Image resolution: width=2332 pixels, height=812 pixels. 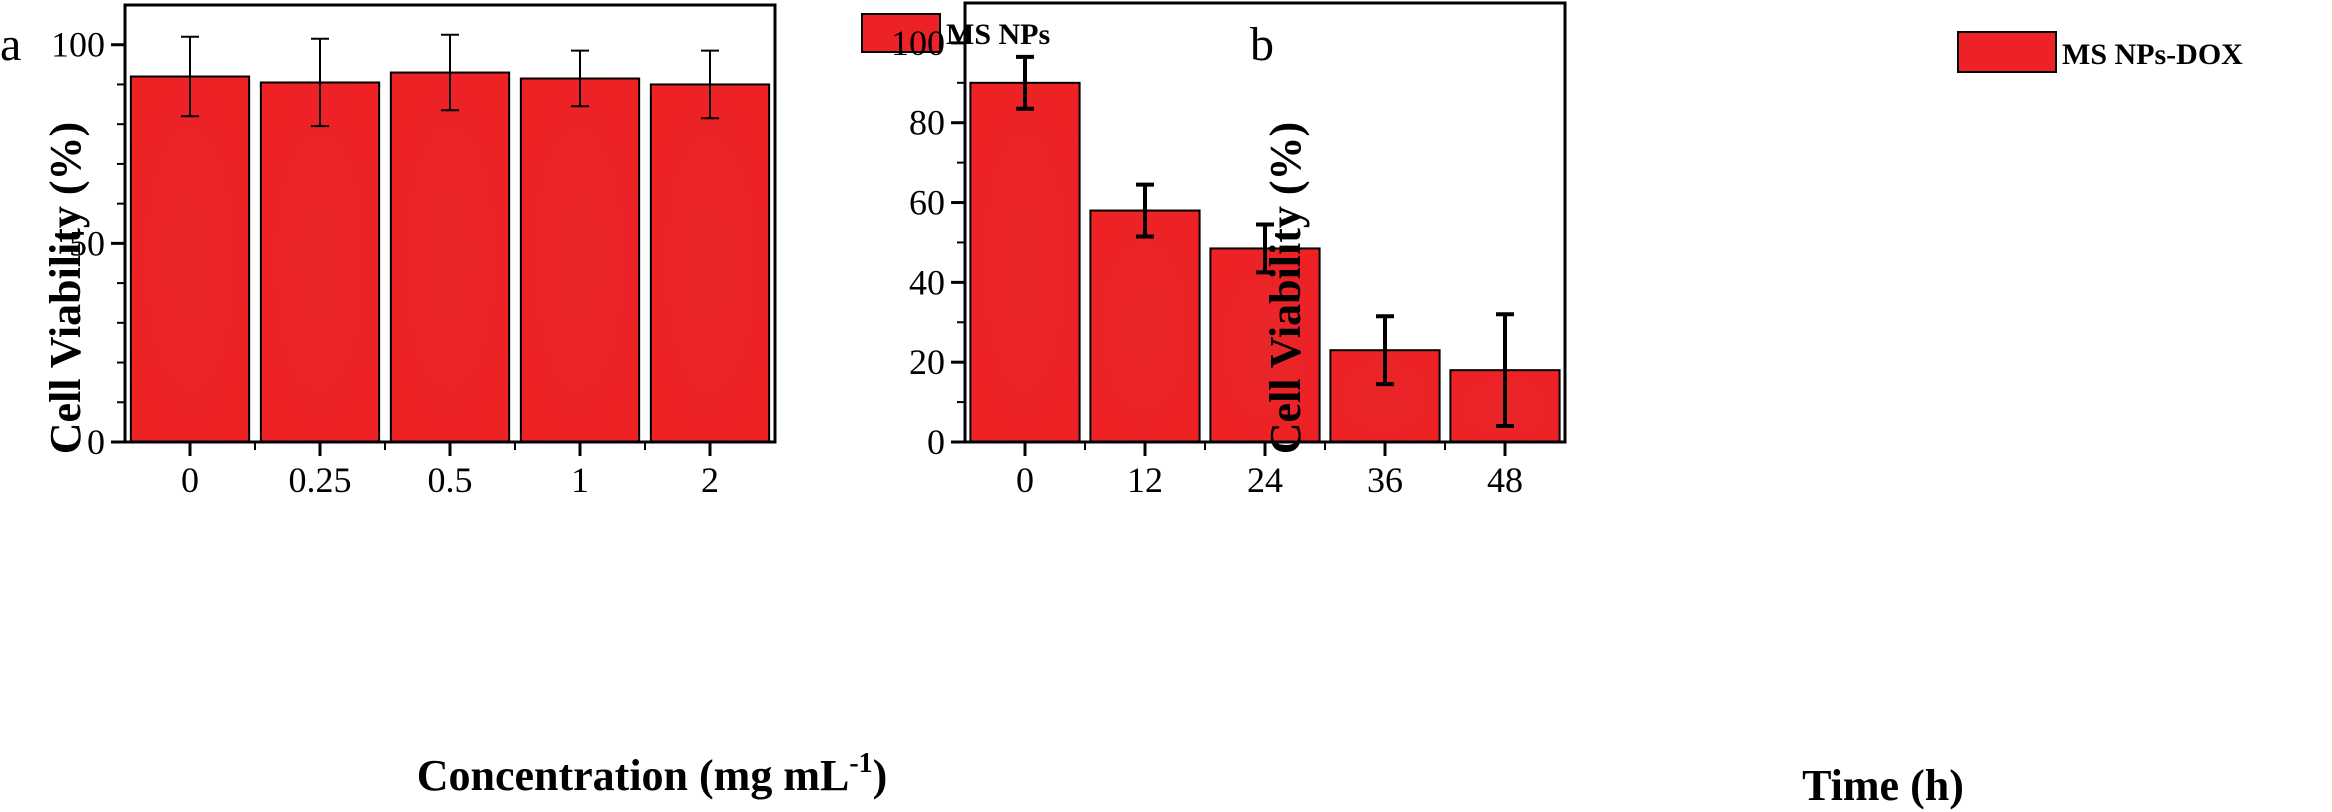 What do you see at coordinates (2007, 52) in the screenshot?
I see `panel-b-legend-swatch` at bounding box center [2007, 52].